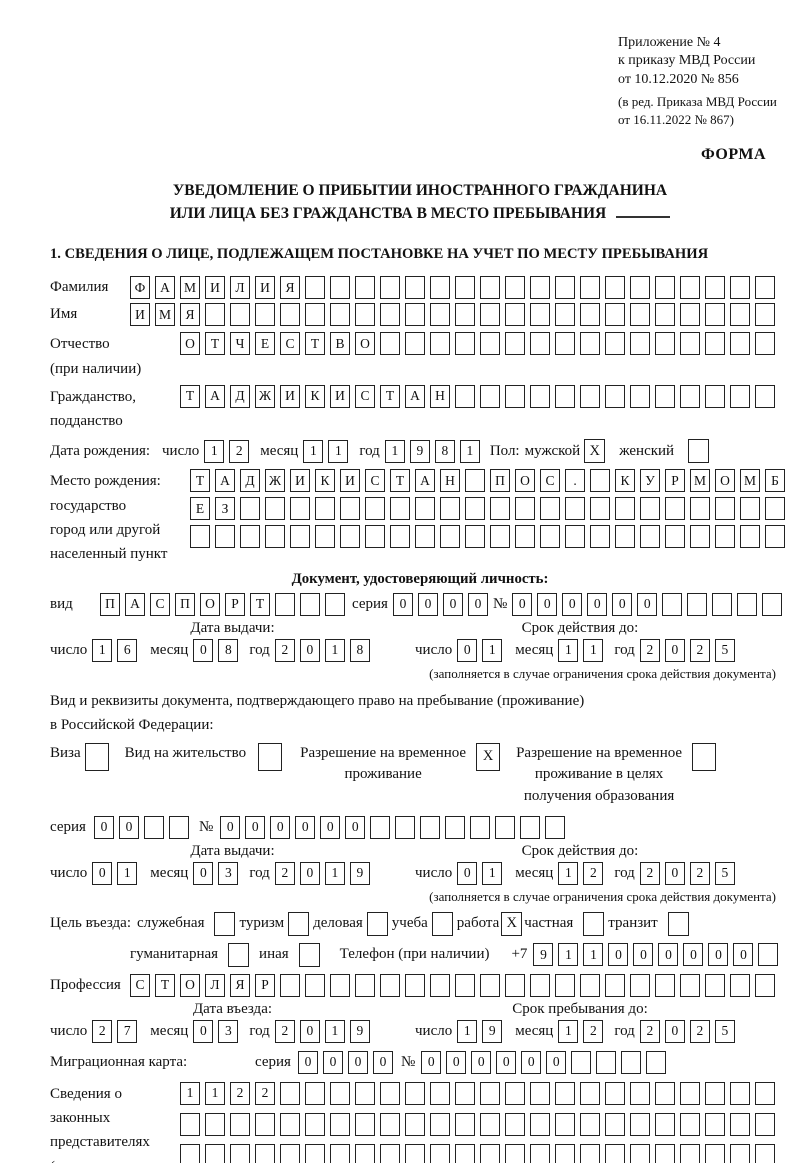 The image size is (800, 1163). I want to click on char-cell: В, so click(340, 344).